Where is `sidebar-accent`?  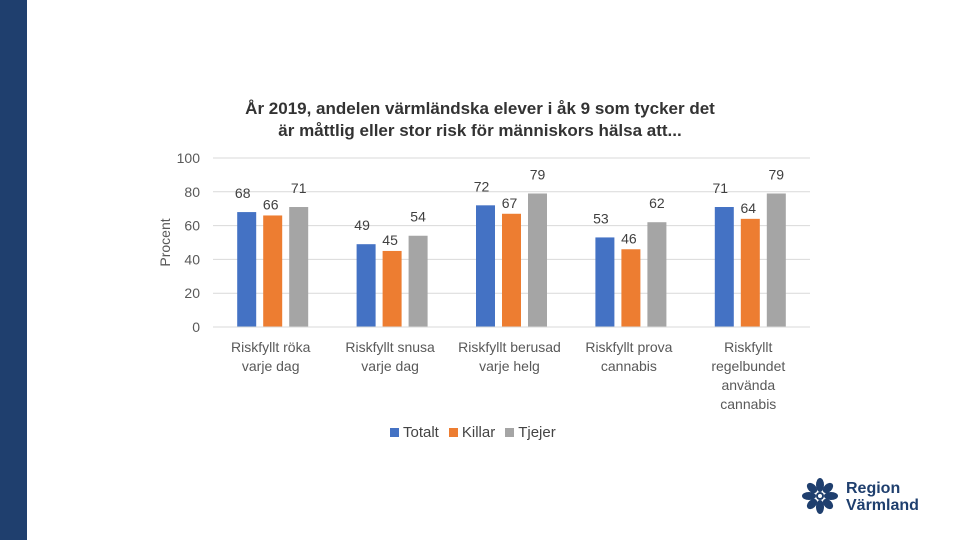 sidebar-accent is located at coordinates (13, 270).